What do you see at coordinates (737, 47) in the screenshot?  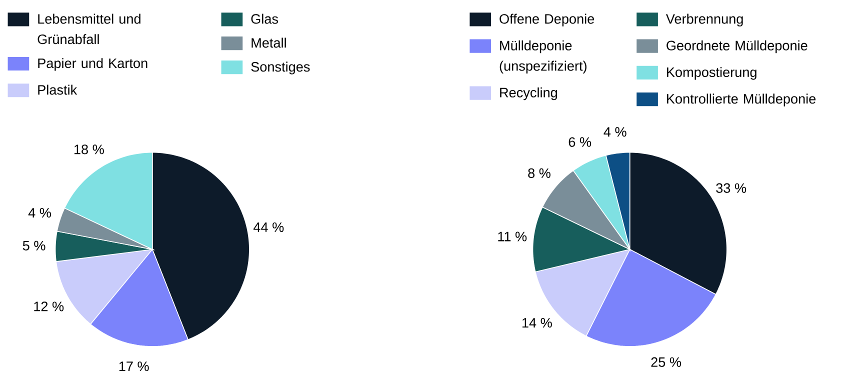 I see `legend-label: Geordnete Mülldeponie` at bounding box center [737, 47].